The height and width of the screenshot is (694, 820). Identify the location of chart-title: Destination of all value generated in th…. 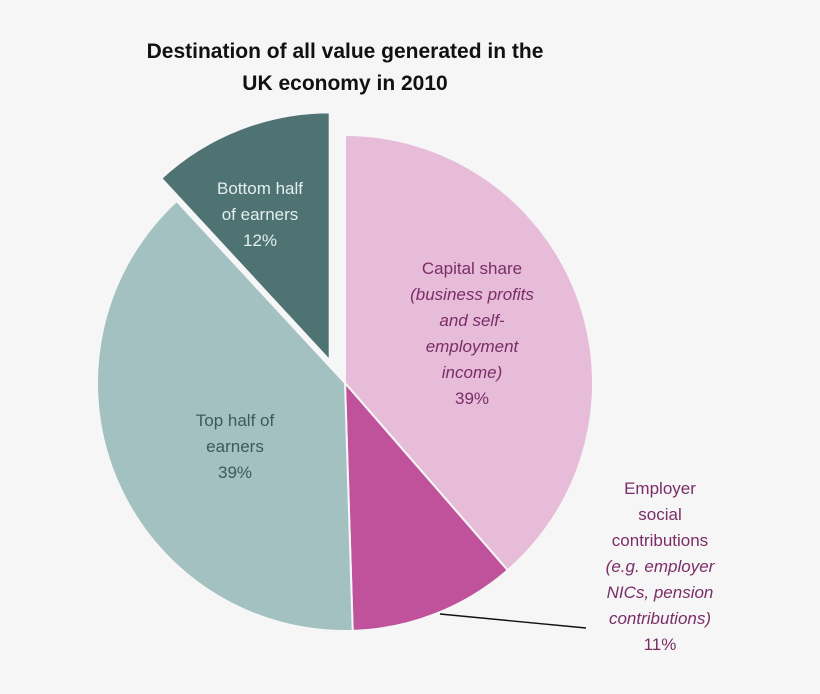
(345, 68).